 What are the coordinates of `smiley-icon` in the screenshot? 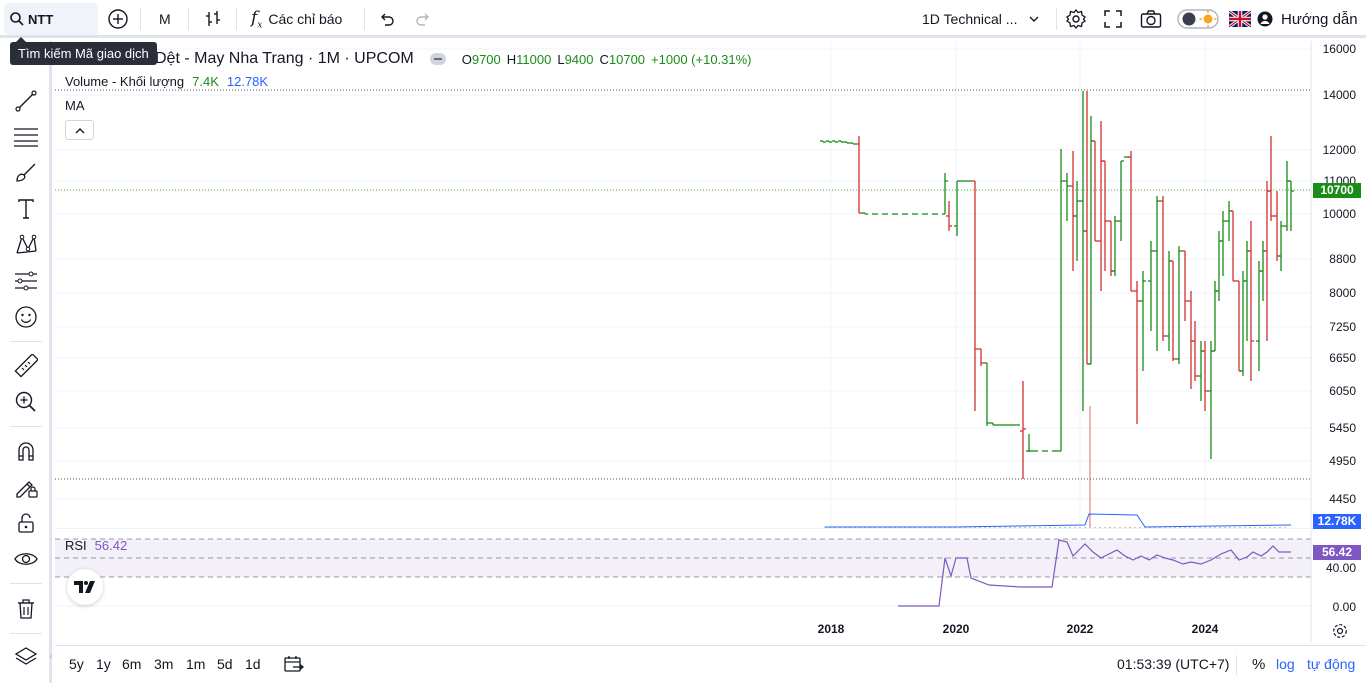 It's located at (26, 317).